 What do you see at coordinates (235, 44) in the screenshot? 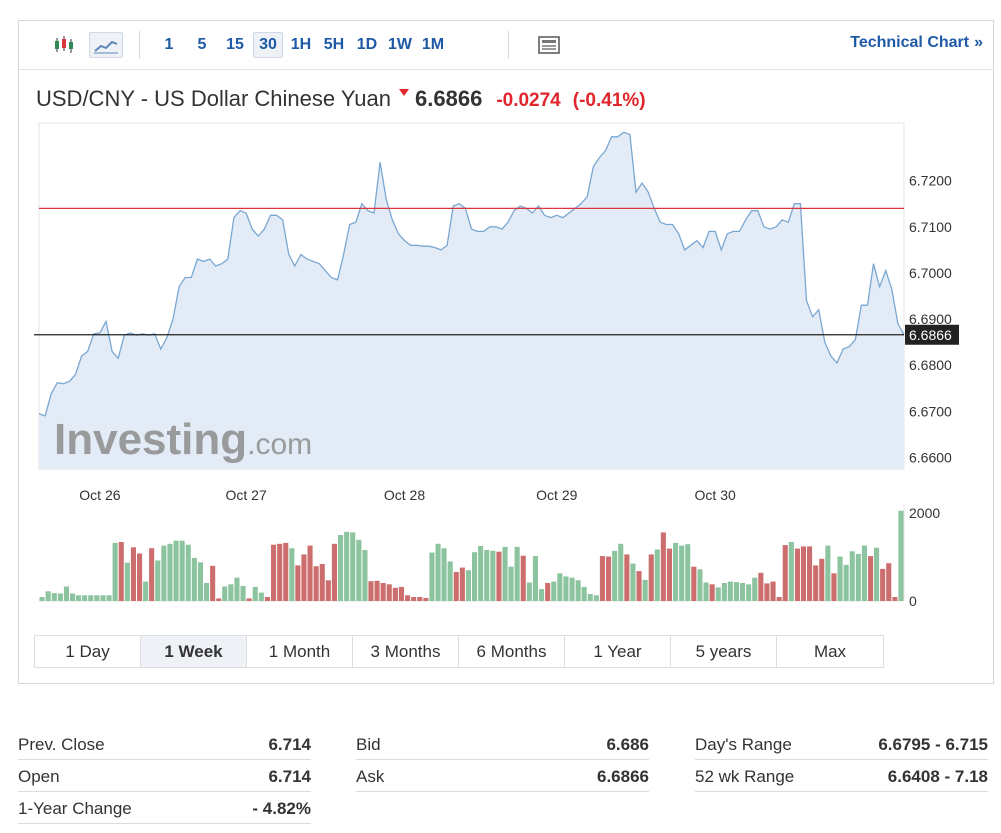
I see `interval-15-button: 15` at bounding box center [235, 44].